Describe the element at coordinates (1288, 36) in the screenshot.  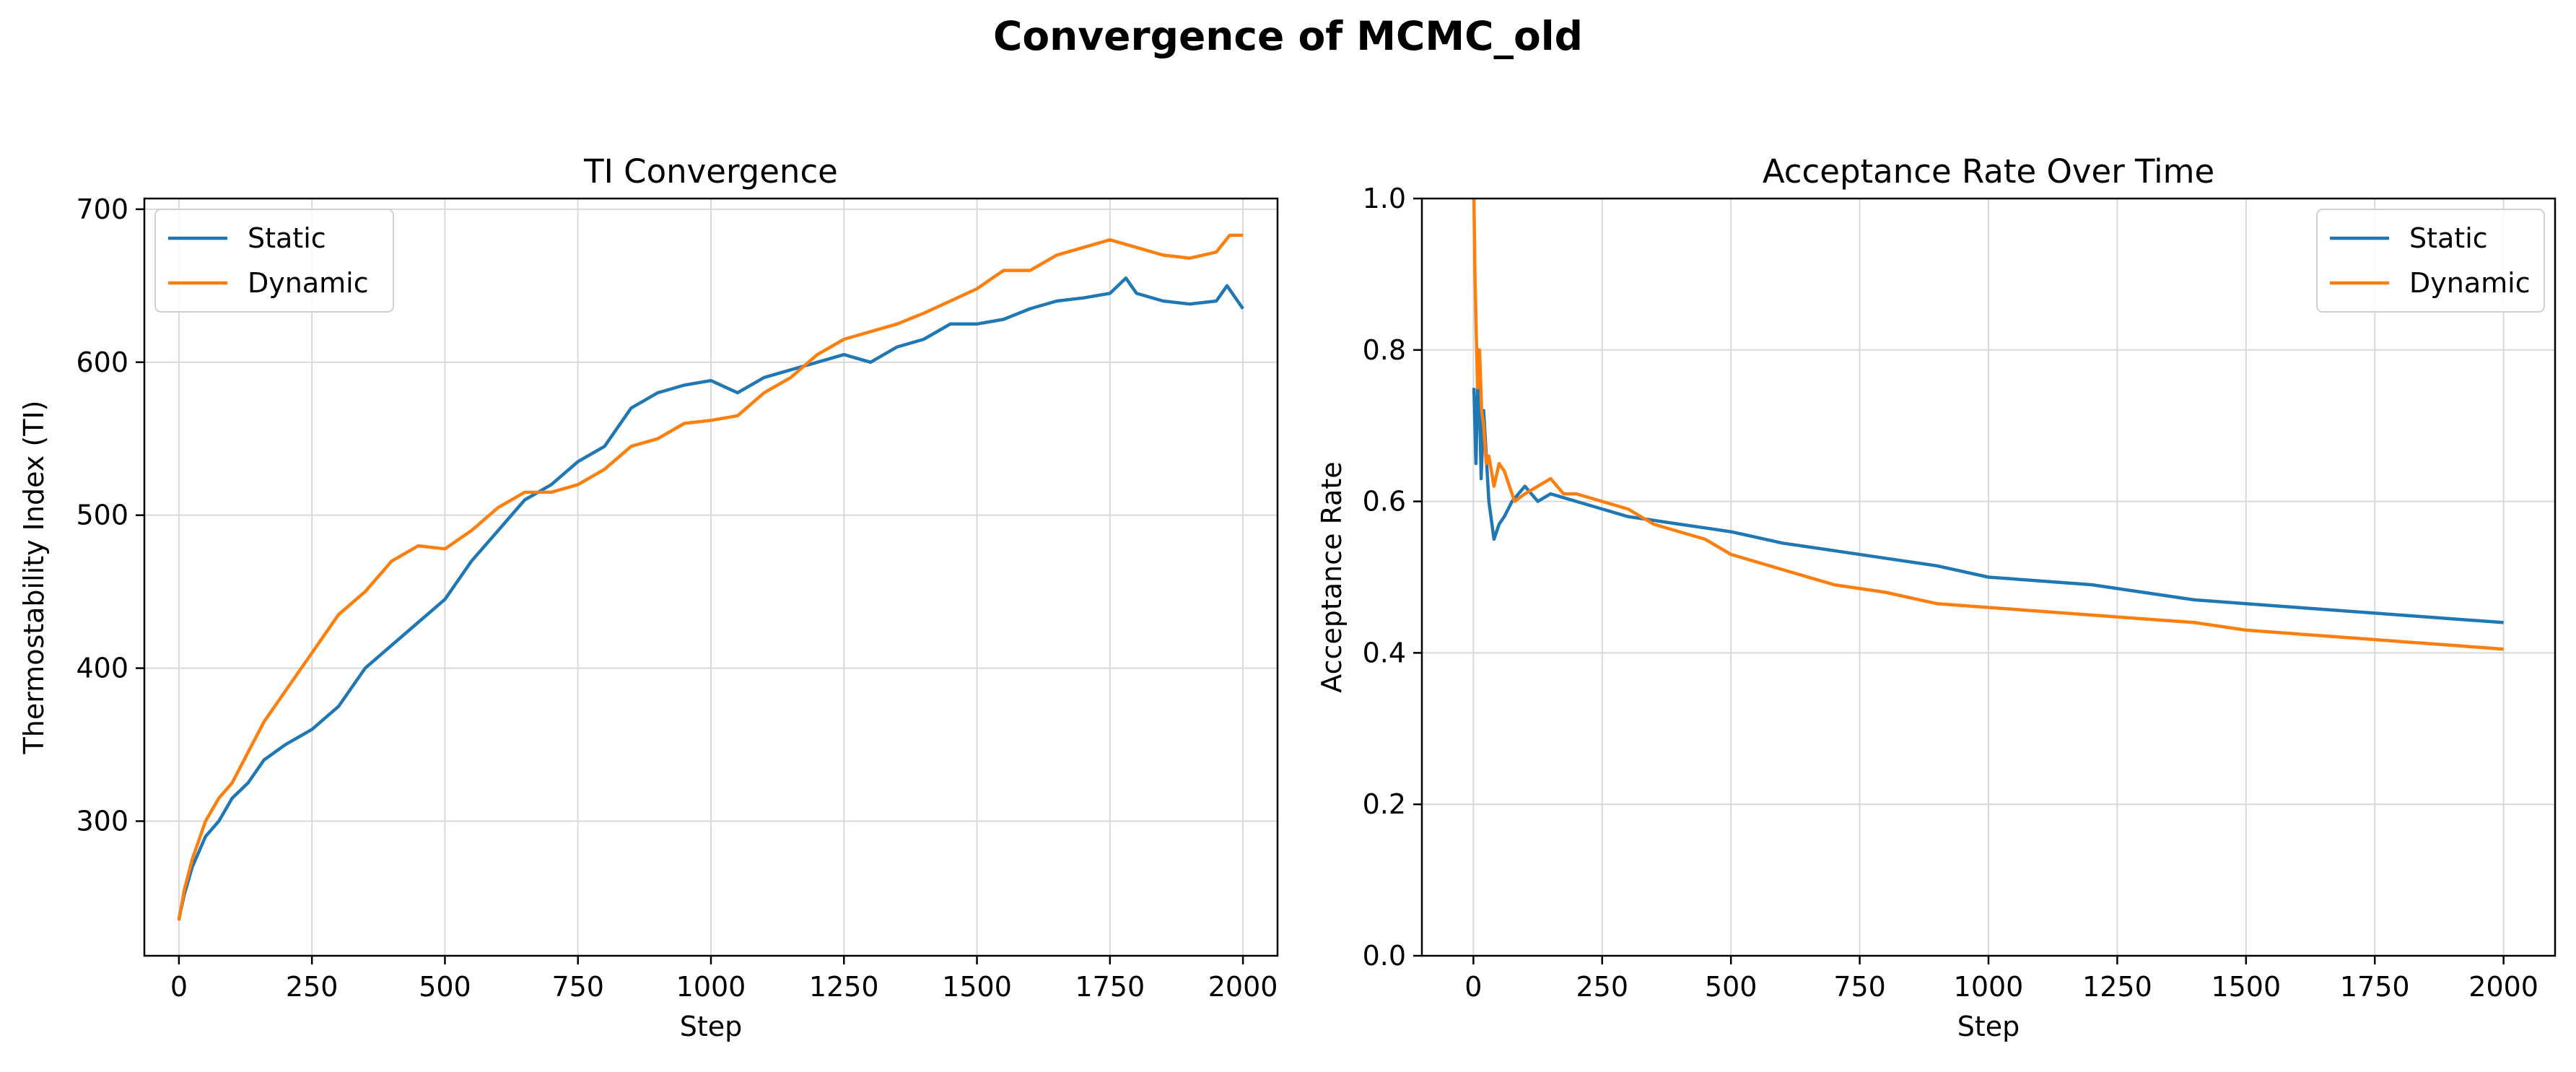
I see `figure-title: Convergence of MCMC_old` at that location.